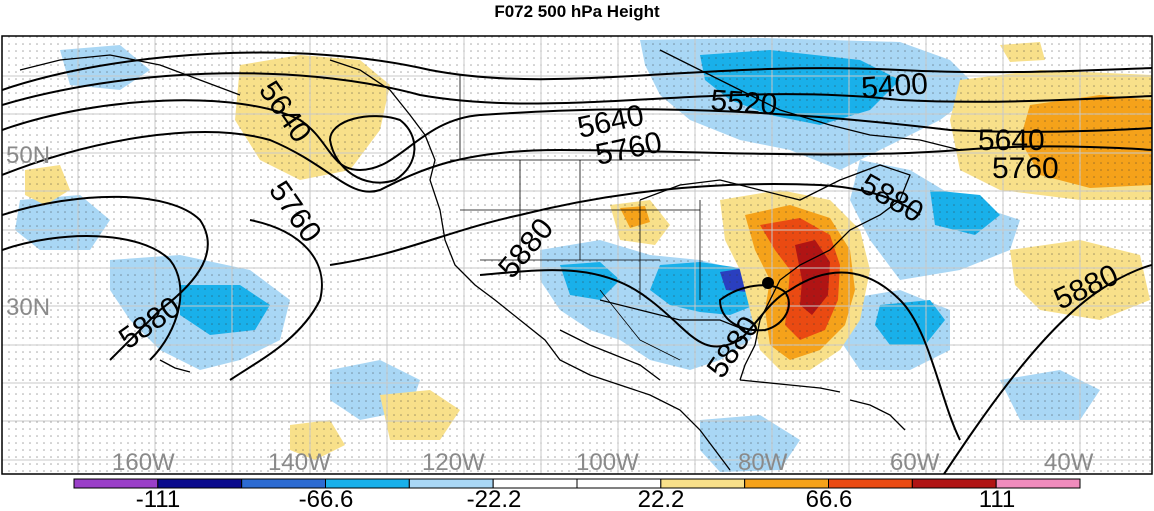 This screenshot has height=511, width=1154. What do you see at coordinates (453, 462) in the screenshot?
I see `lon-label: 120W` at bounding box center [453, 462].